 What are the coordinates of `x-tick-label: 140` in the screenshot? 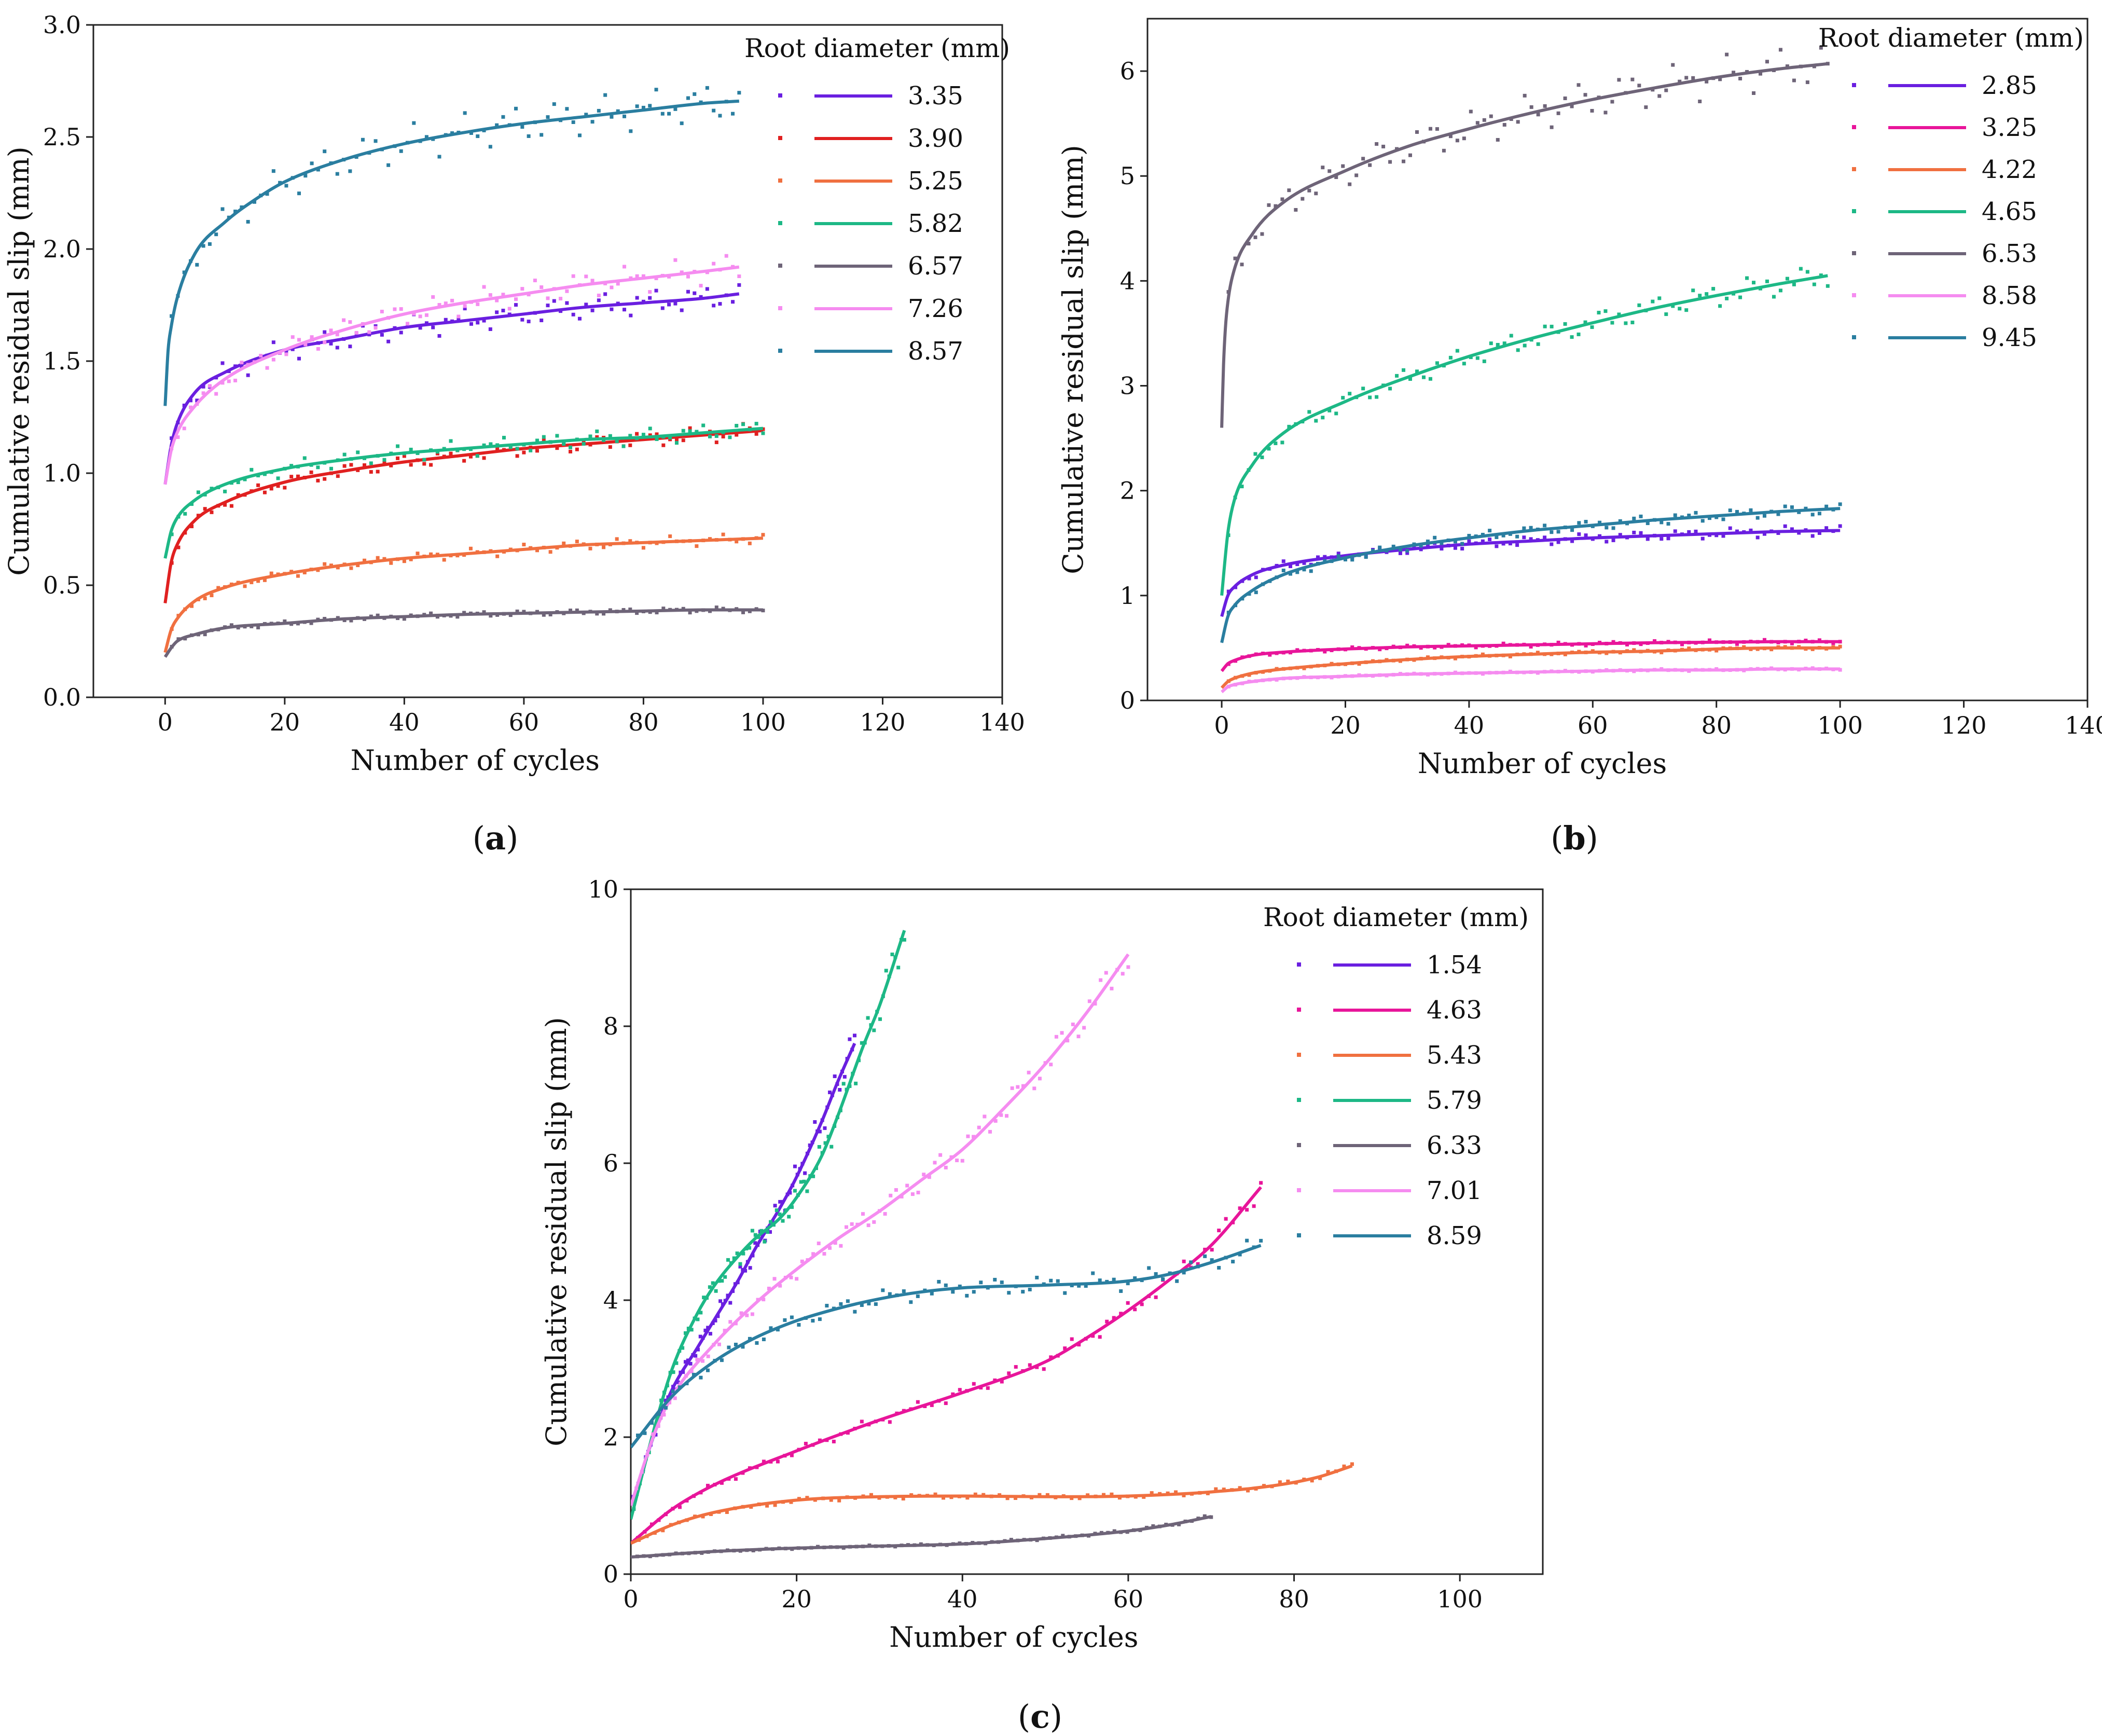 It's located at (1002, 722).